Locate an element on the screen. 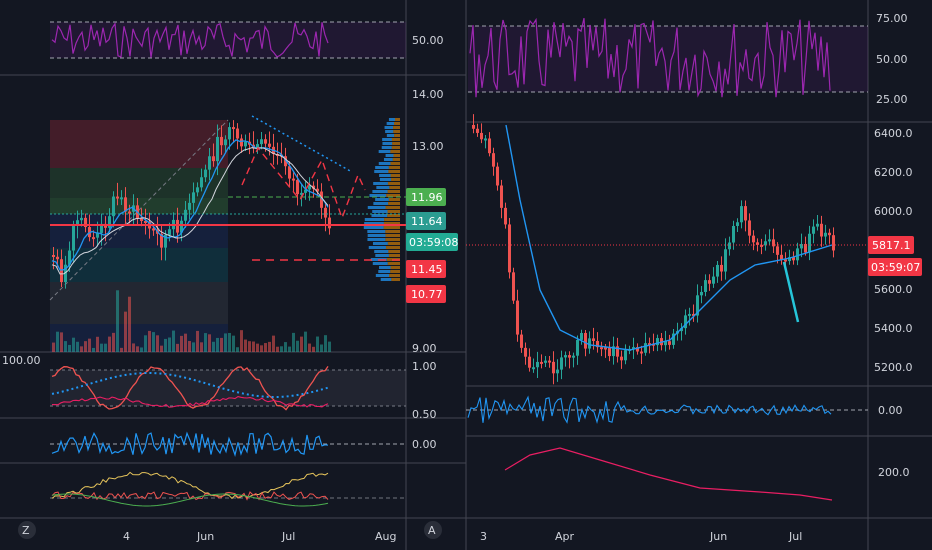  price-tag-bg is located at coordinates (432, 242).